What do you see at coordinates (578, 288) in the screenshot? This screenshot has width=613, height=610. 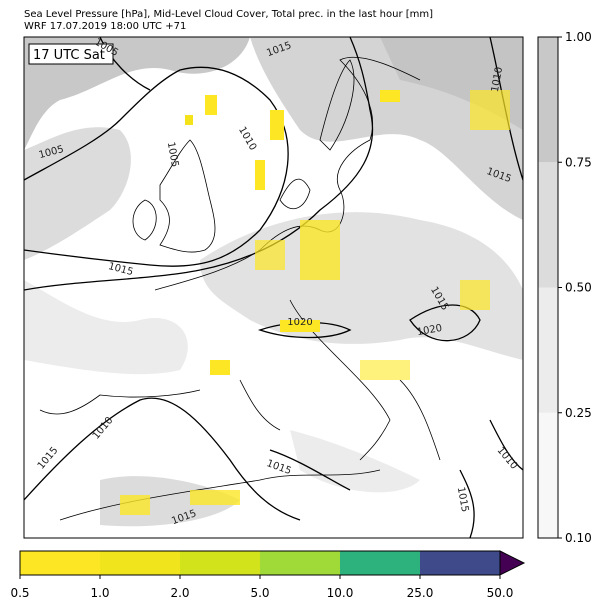 I see `colorbar-tick-label: 0.50` at bounding box center [578, 288].